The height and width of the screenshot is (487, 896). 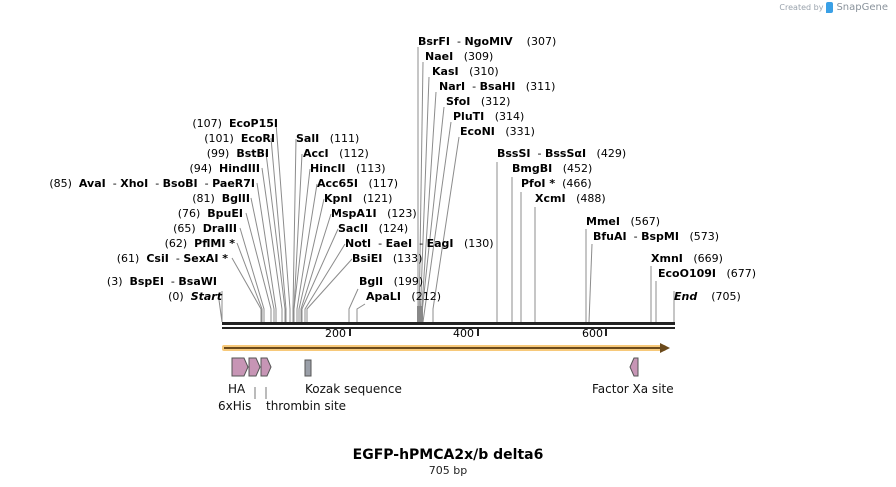 I want to click on site-acc65i: Acc65I (117), so click(x=358, y=183).